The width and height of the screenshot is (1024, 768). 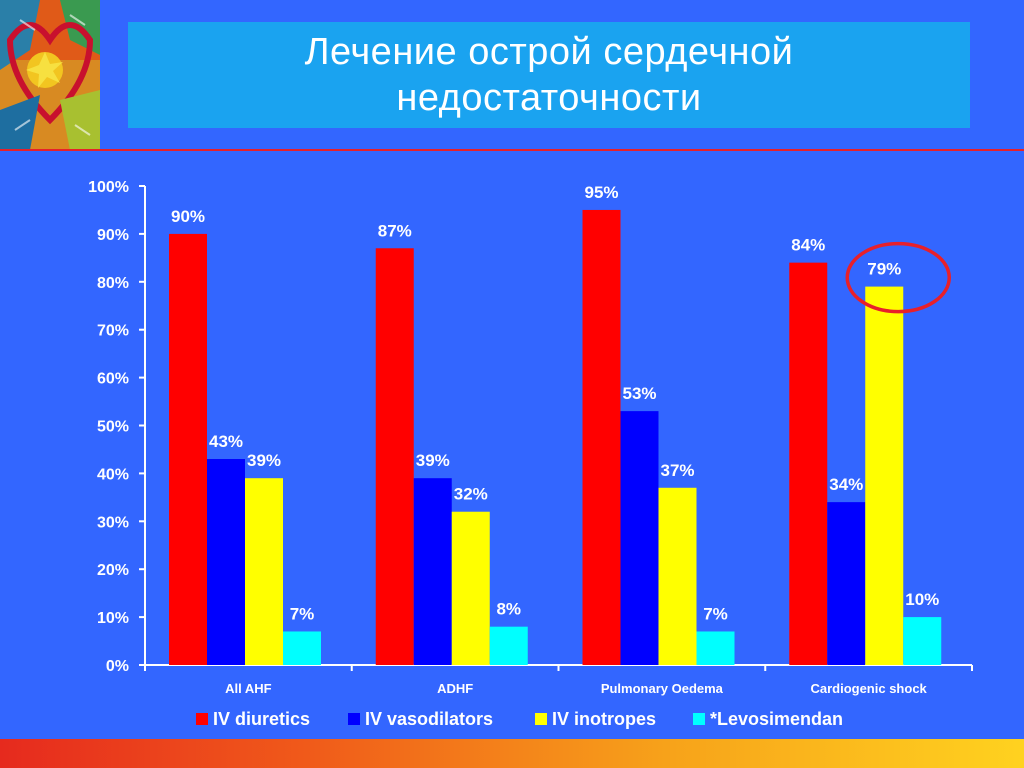 I want to click on y-tick-label: 100%, so click(x=108, y=187).